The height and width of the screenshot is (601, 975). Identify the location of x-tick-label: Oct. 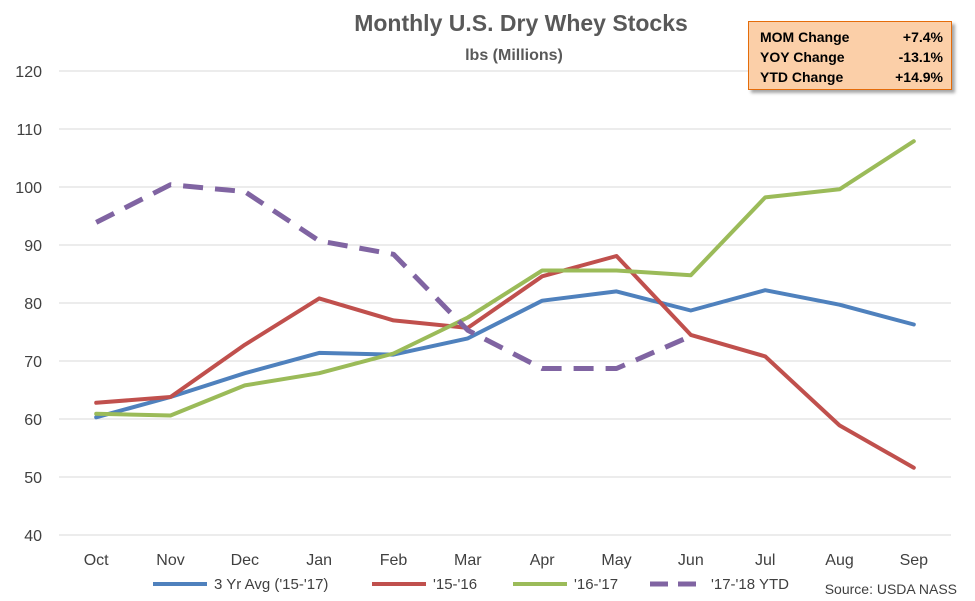
(96, 560).